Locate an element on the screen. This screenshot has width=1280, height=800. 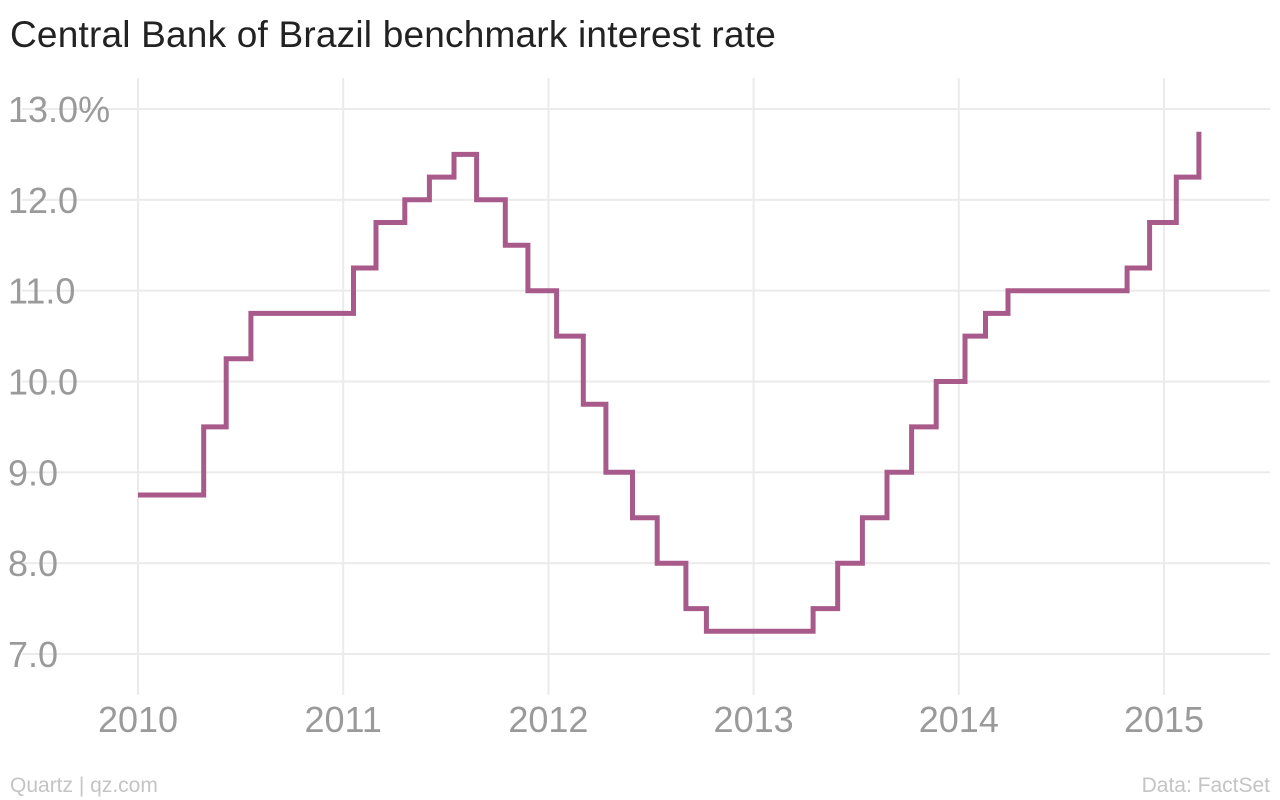
y-tick-label: 12.0 is located at coordinates (43, 200).